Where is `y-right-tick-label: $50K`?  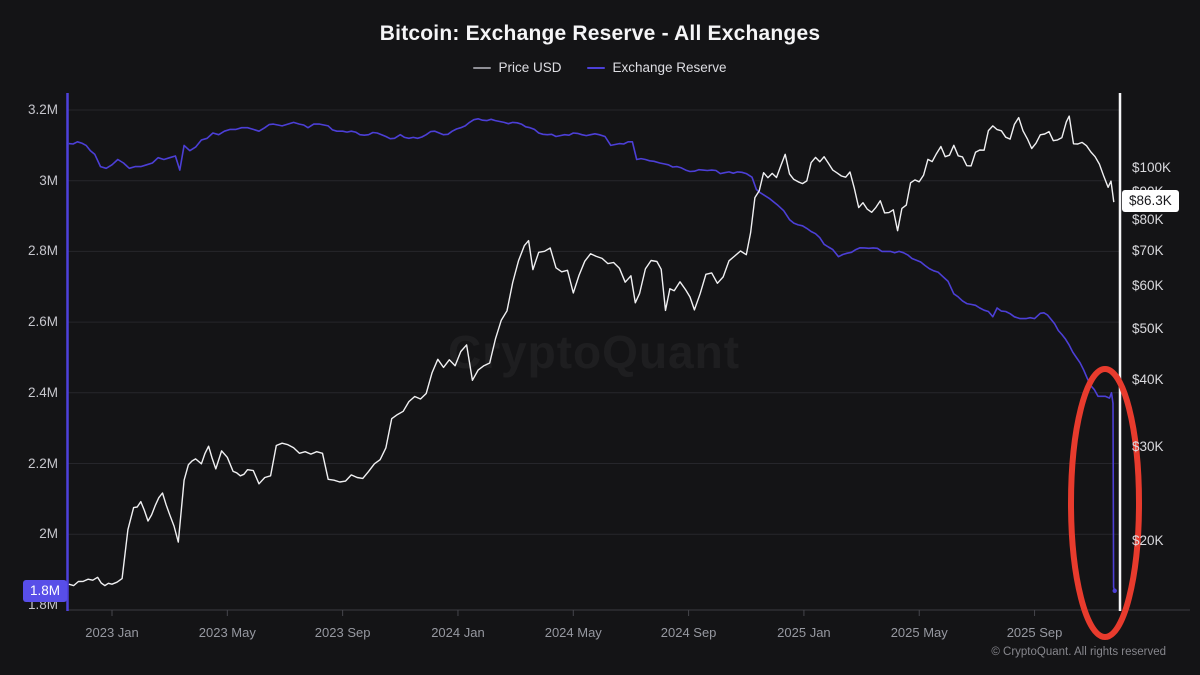 y-right-tick-label: $50K is located at coordinates (1148, 328).